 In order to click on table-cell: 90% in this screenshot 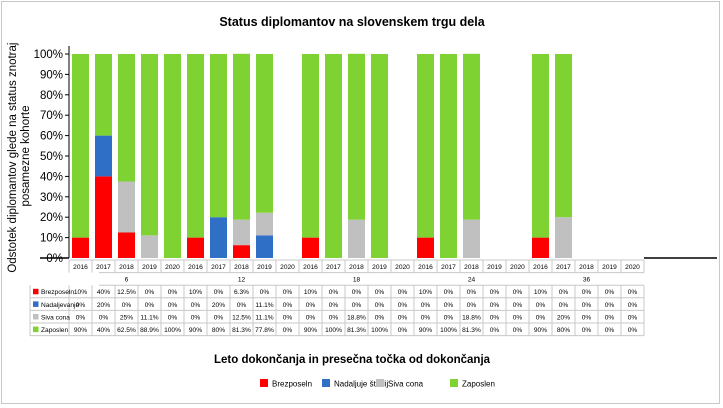, I will do `click(80, 330)`.